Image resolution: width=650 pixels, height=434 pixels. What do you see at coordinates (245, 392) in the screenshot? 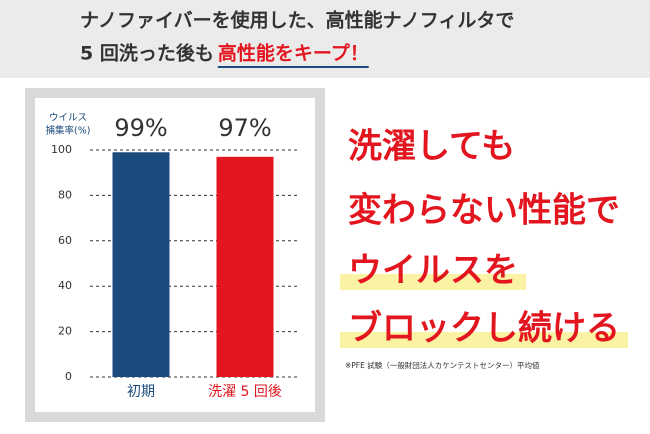
I see `x-tick-label: 洗濯 5 回後` at bounding box center [245, 392].